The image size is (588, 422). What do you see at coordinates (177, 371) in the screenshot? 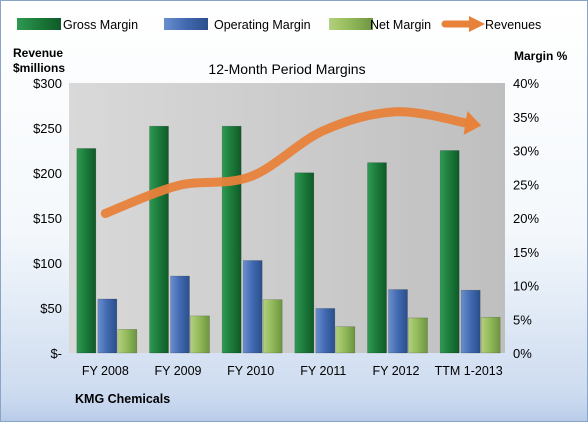
I see `category-label: FY 2009` at bounding box center [177, 371].